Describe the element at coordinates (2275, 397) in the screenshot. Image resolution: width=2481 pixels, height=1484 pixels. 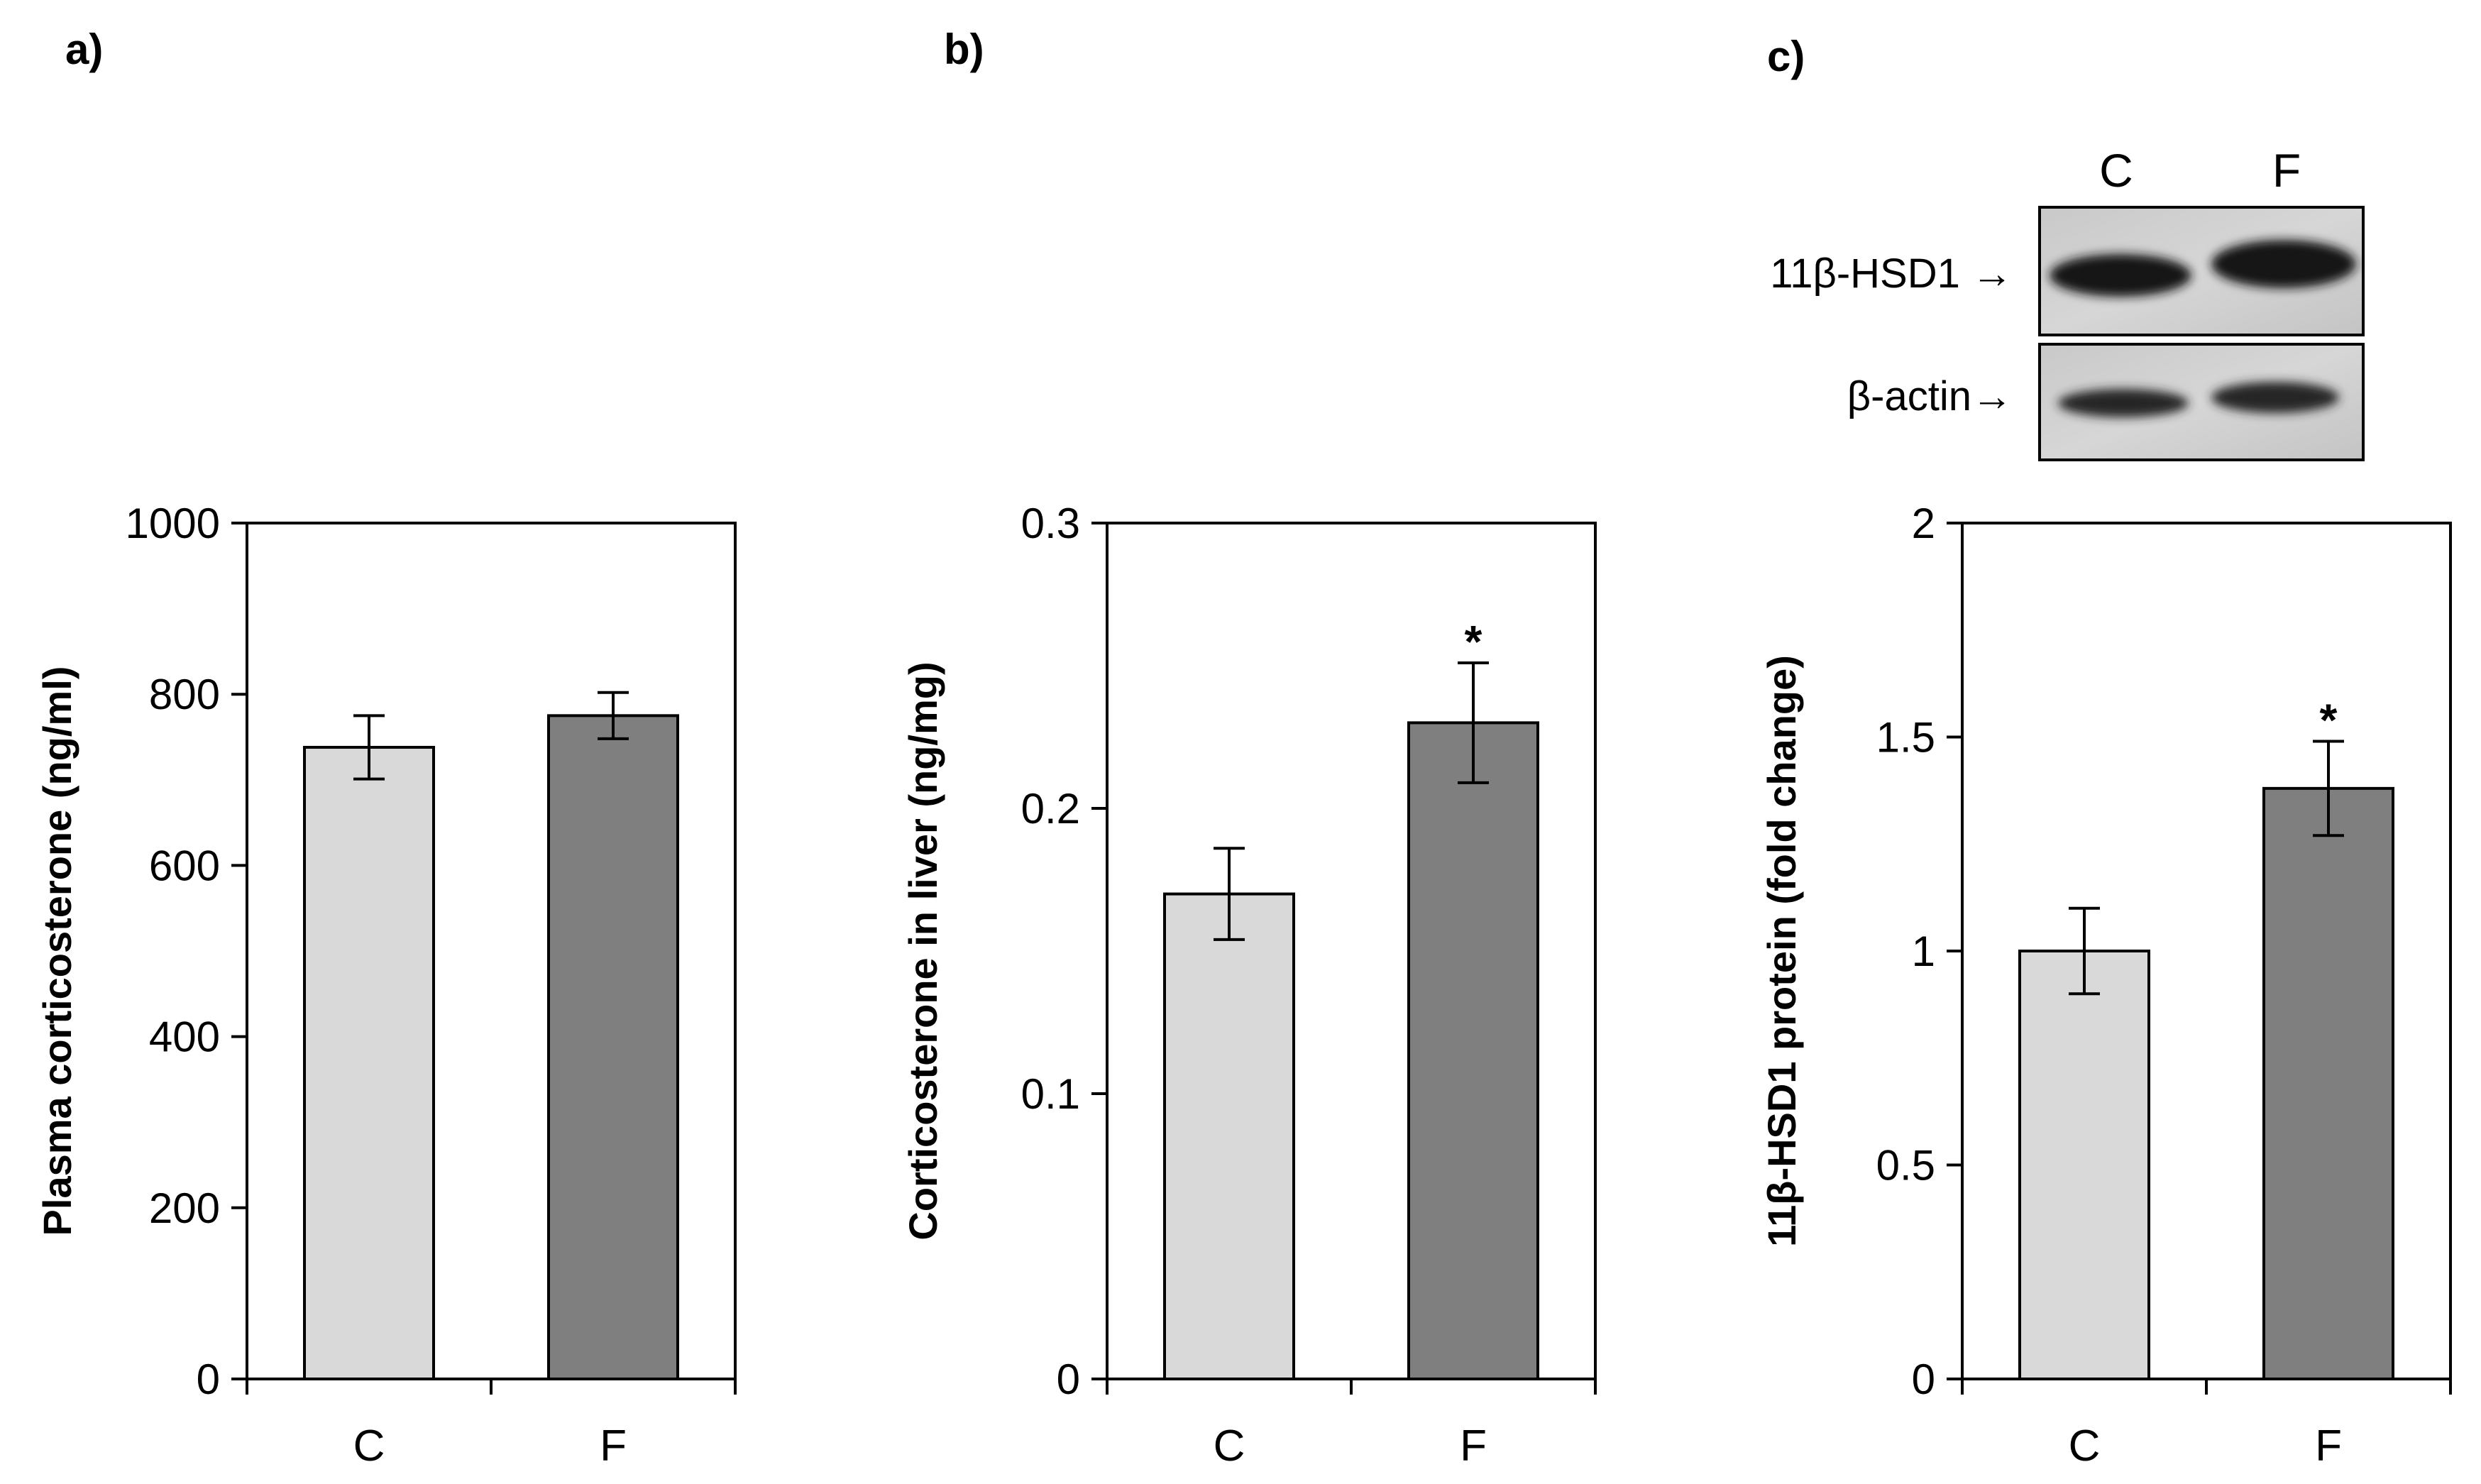
I see `blot-band-actin-f` at that location.